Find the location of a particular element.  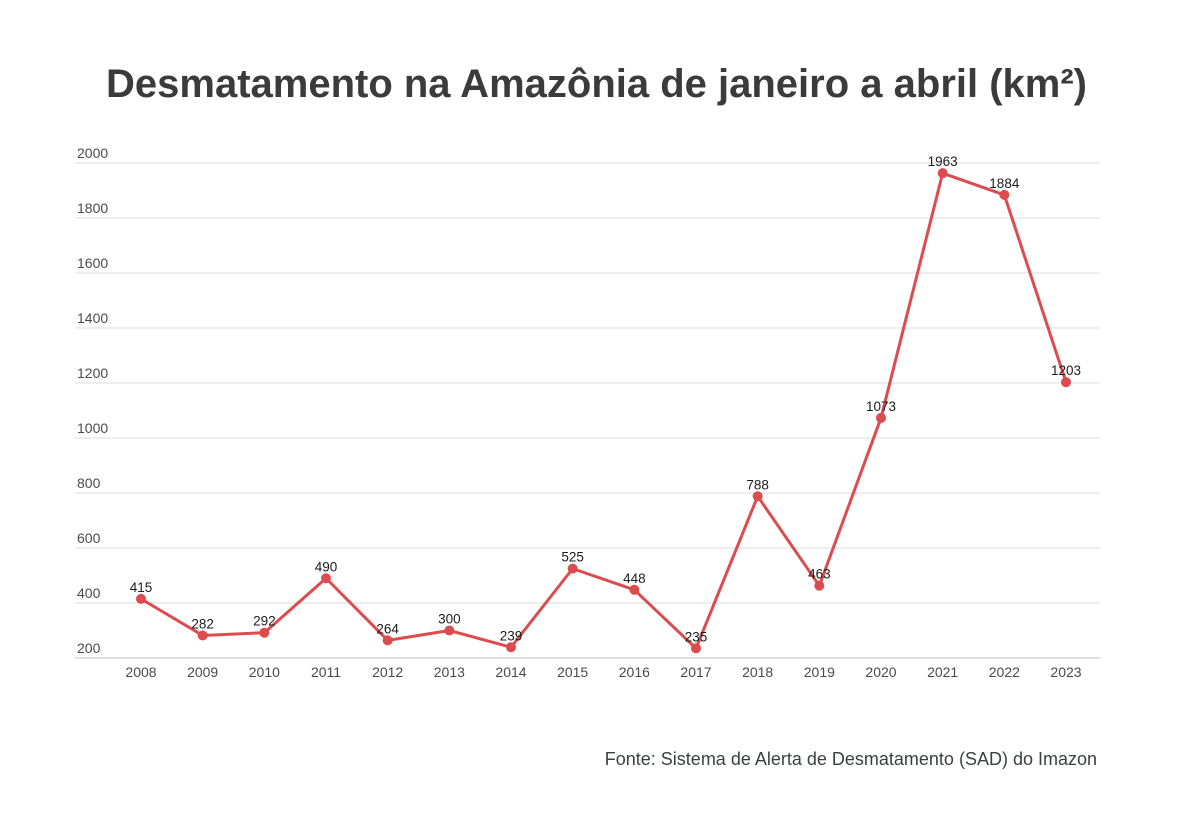

y-axis-tick-label: 600 is located at coordinates (89, 538).